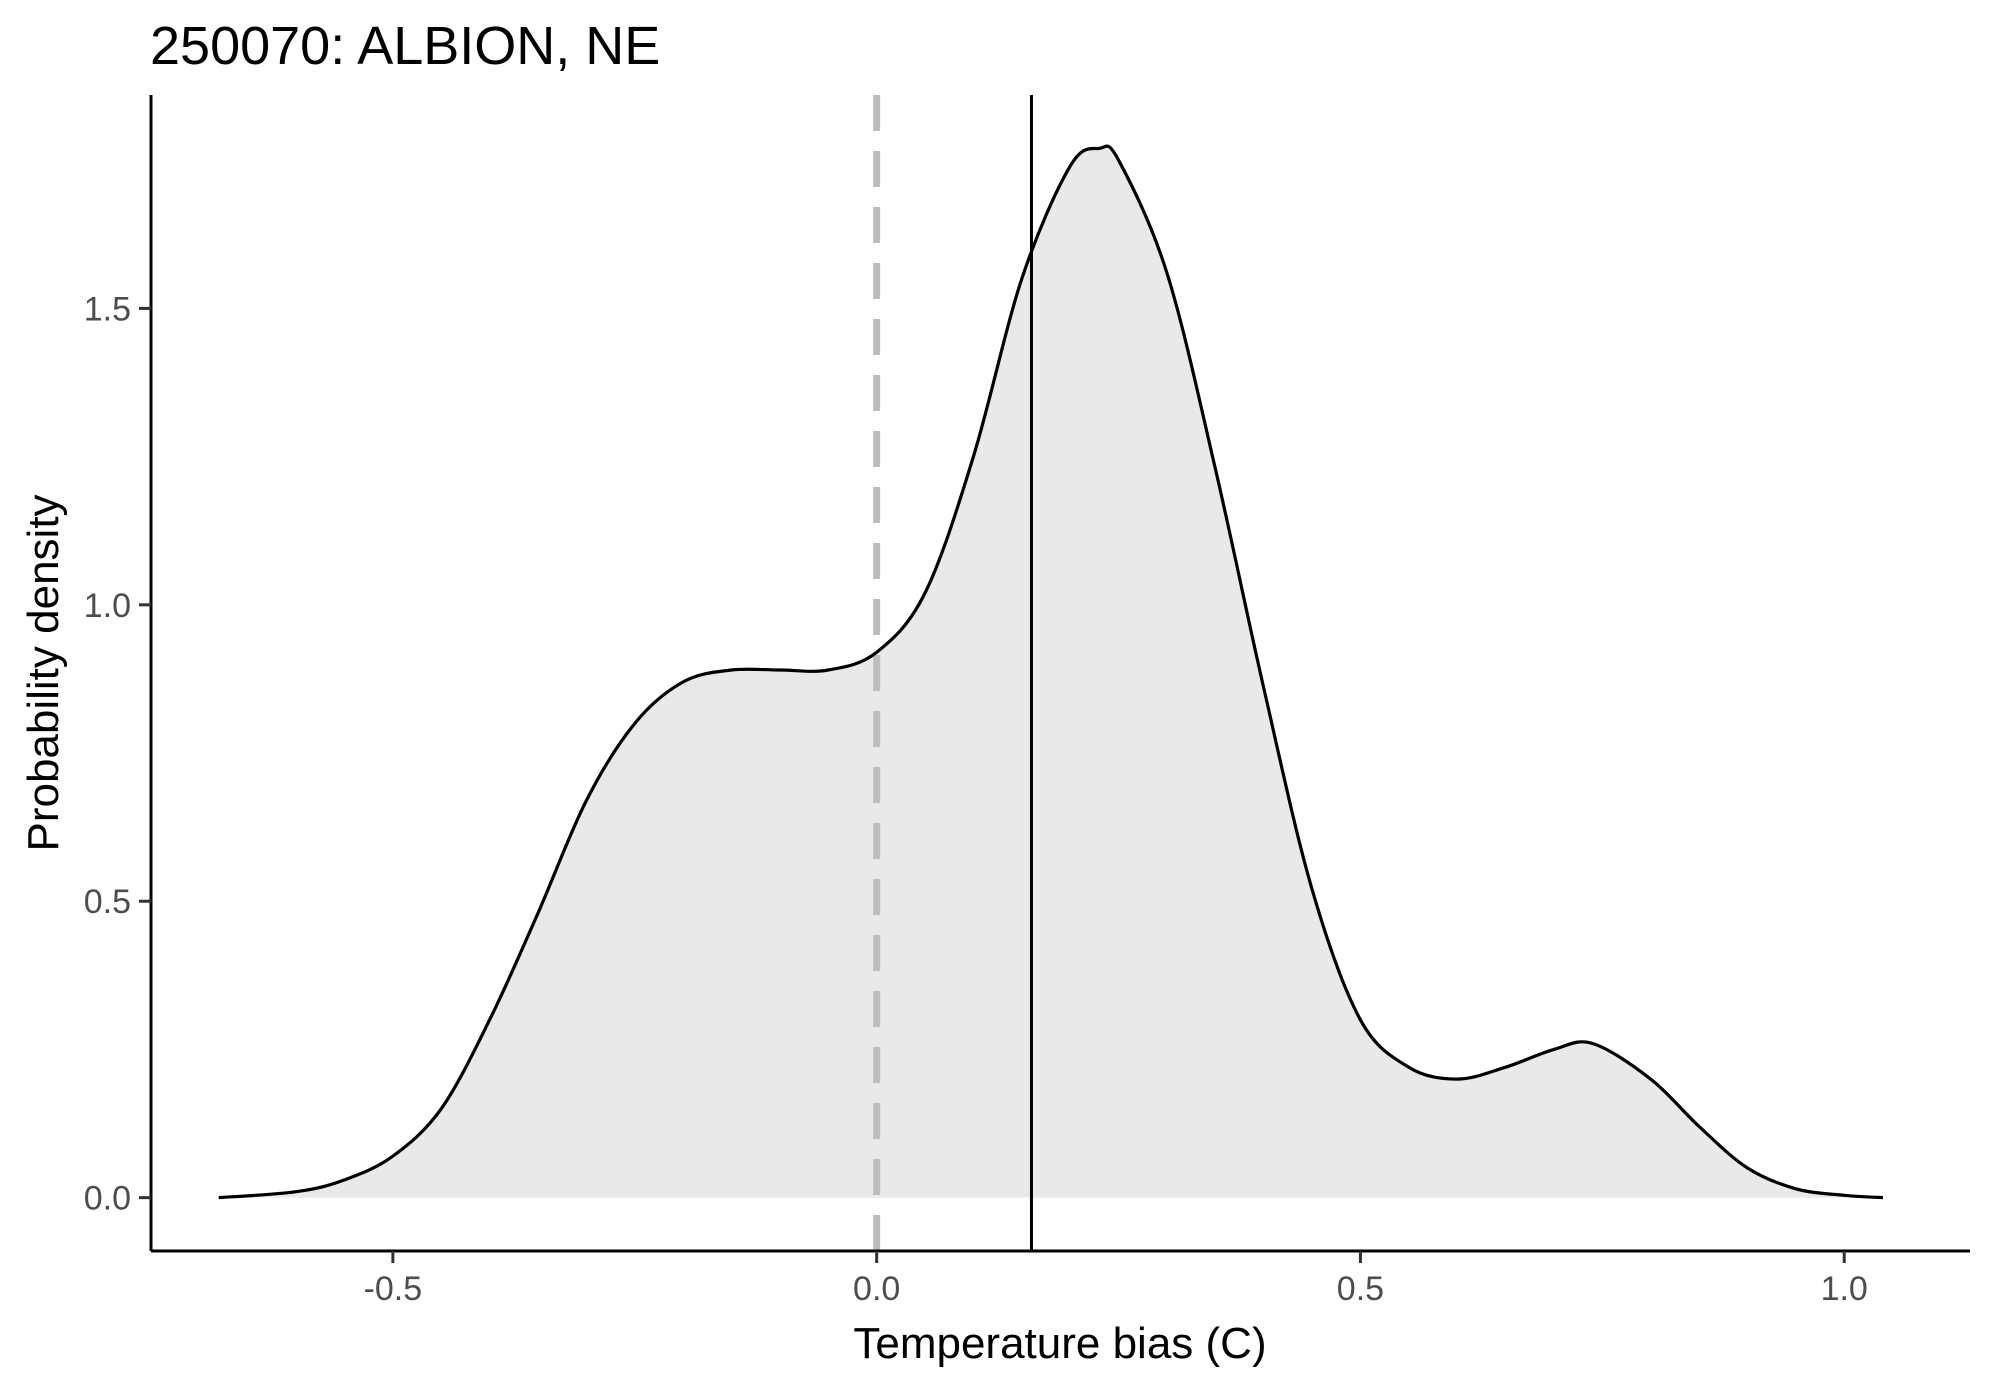  Describe the element at coordinates (1844, 1289) in the screenshot. I see `x-tick-label: 1.0` at that location.